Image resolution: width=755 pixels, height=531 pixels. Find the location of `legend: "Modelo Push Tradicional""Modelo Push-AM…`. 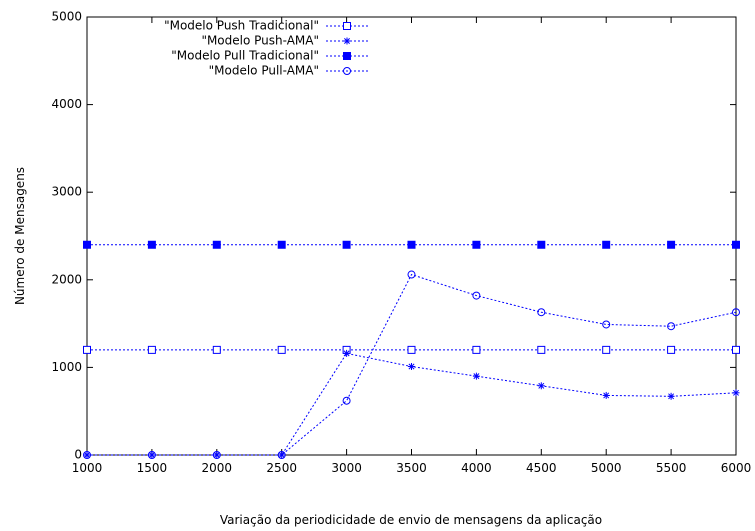

legend: "Modelo Push Tradicional""Modelo Push-AM… is located at coordinates (266, 48).